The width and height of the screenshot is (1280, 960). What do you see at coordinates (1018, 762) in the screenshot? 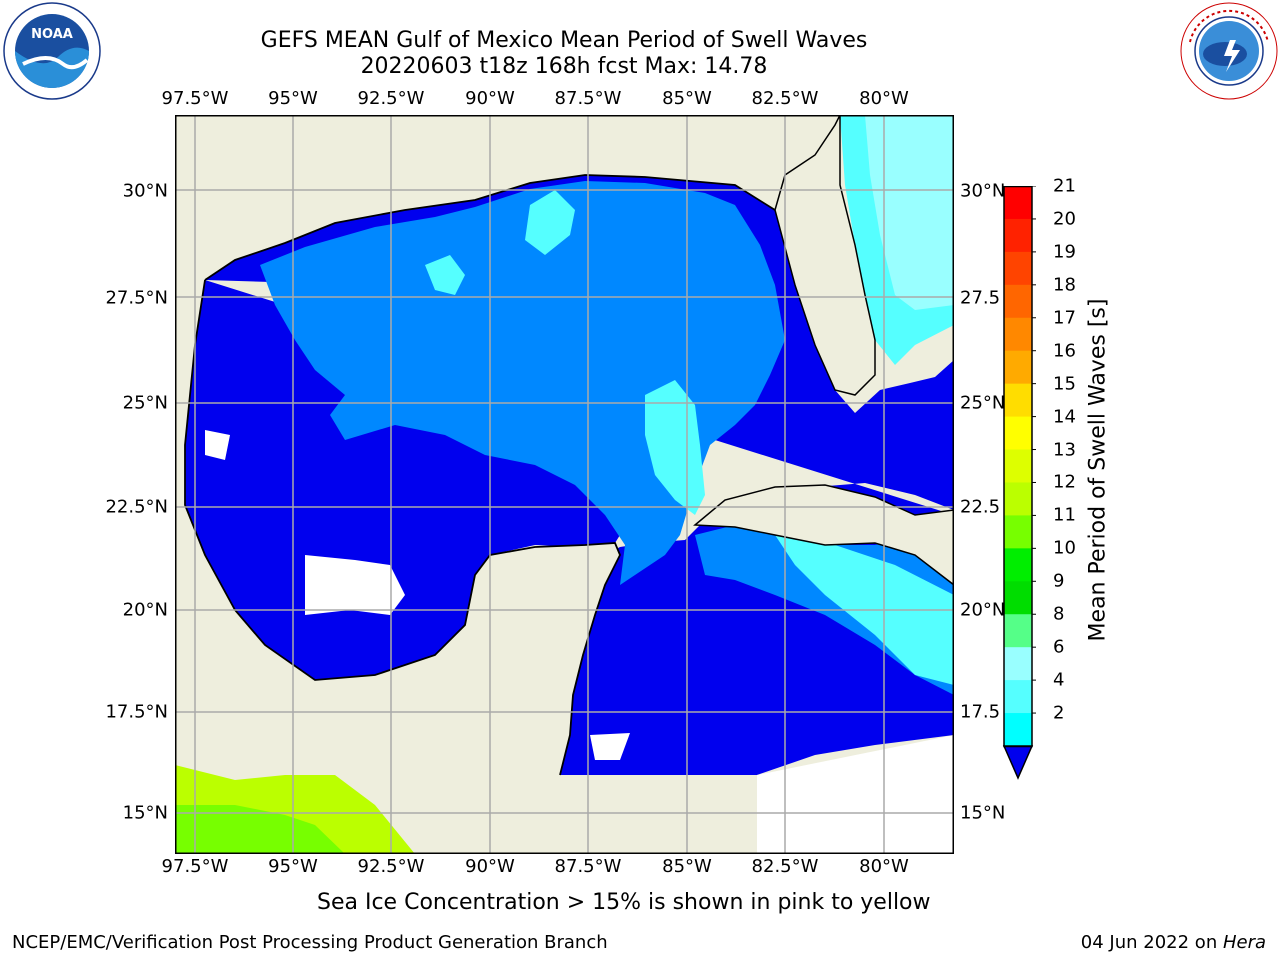
I see `colorbar-extend-arrow` at bounding box center [1018, 762].